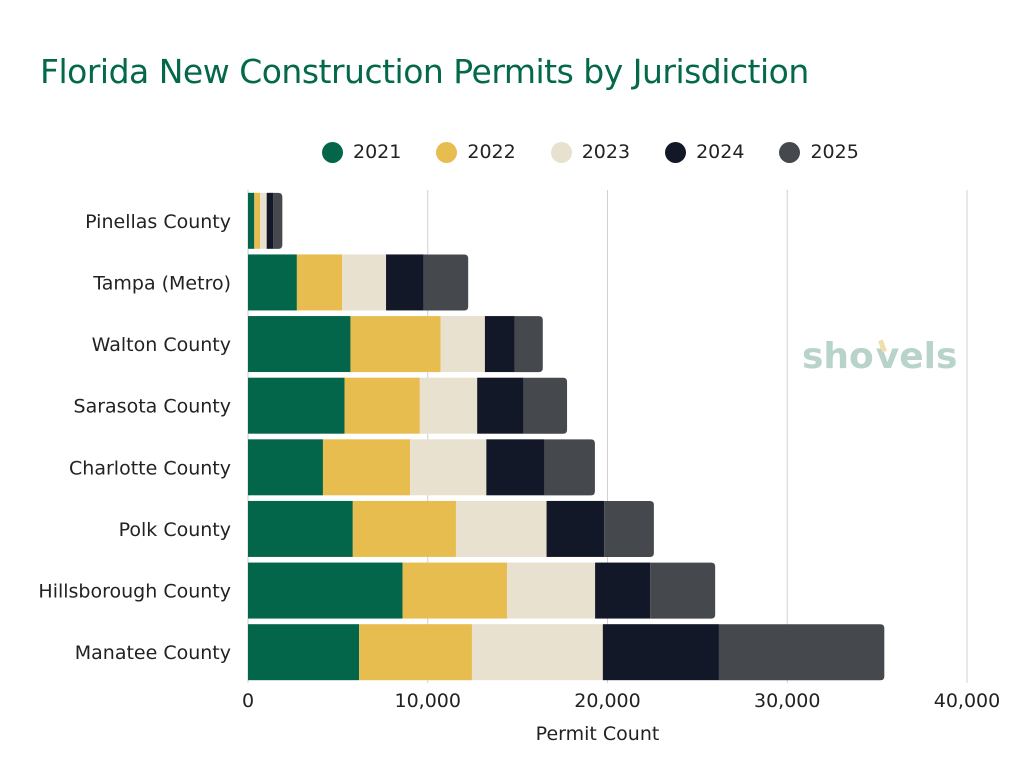  Describe the element at coordinates (499, 344) in the screenshot. I see `bar-2024-walton-county` at that location.